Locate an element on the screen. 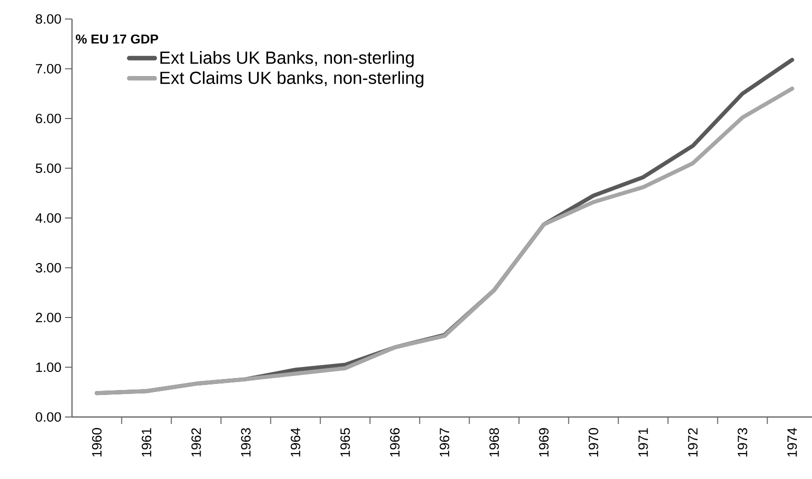 The height and width of the screenshot is (479, 812). y-tick-label: 4.00 is located at coordinates (48, 218).